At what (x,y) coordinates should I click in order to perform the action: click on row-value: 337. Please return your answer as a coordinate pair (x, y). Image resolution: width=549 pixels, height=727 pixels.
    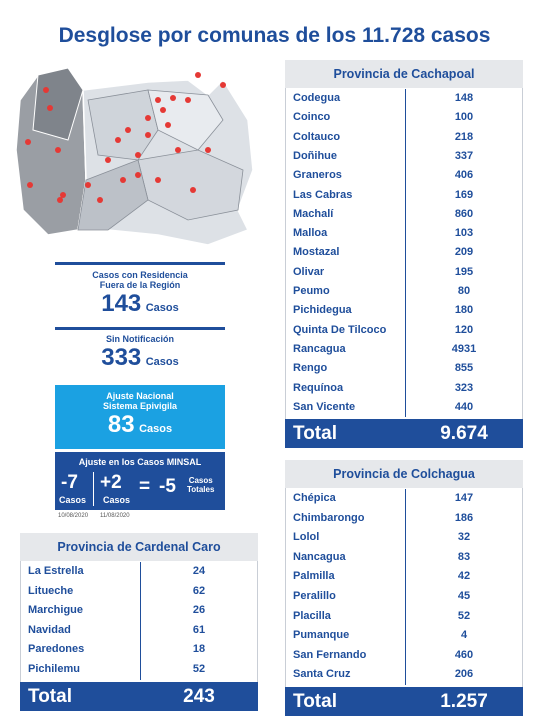
    Looking at the image, I should click on (464, 155).